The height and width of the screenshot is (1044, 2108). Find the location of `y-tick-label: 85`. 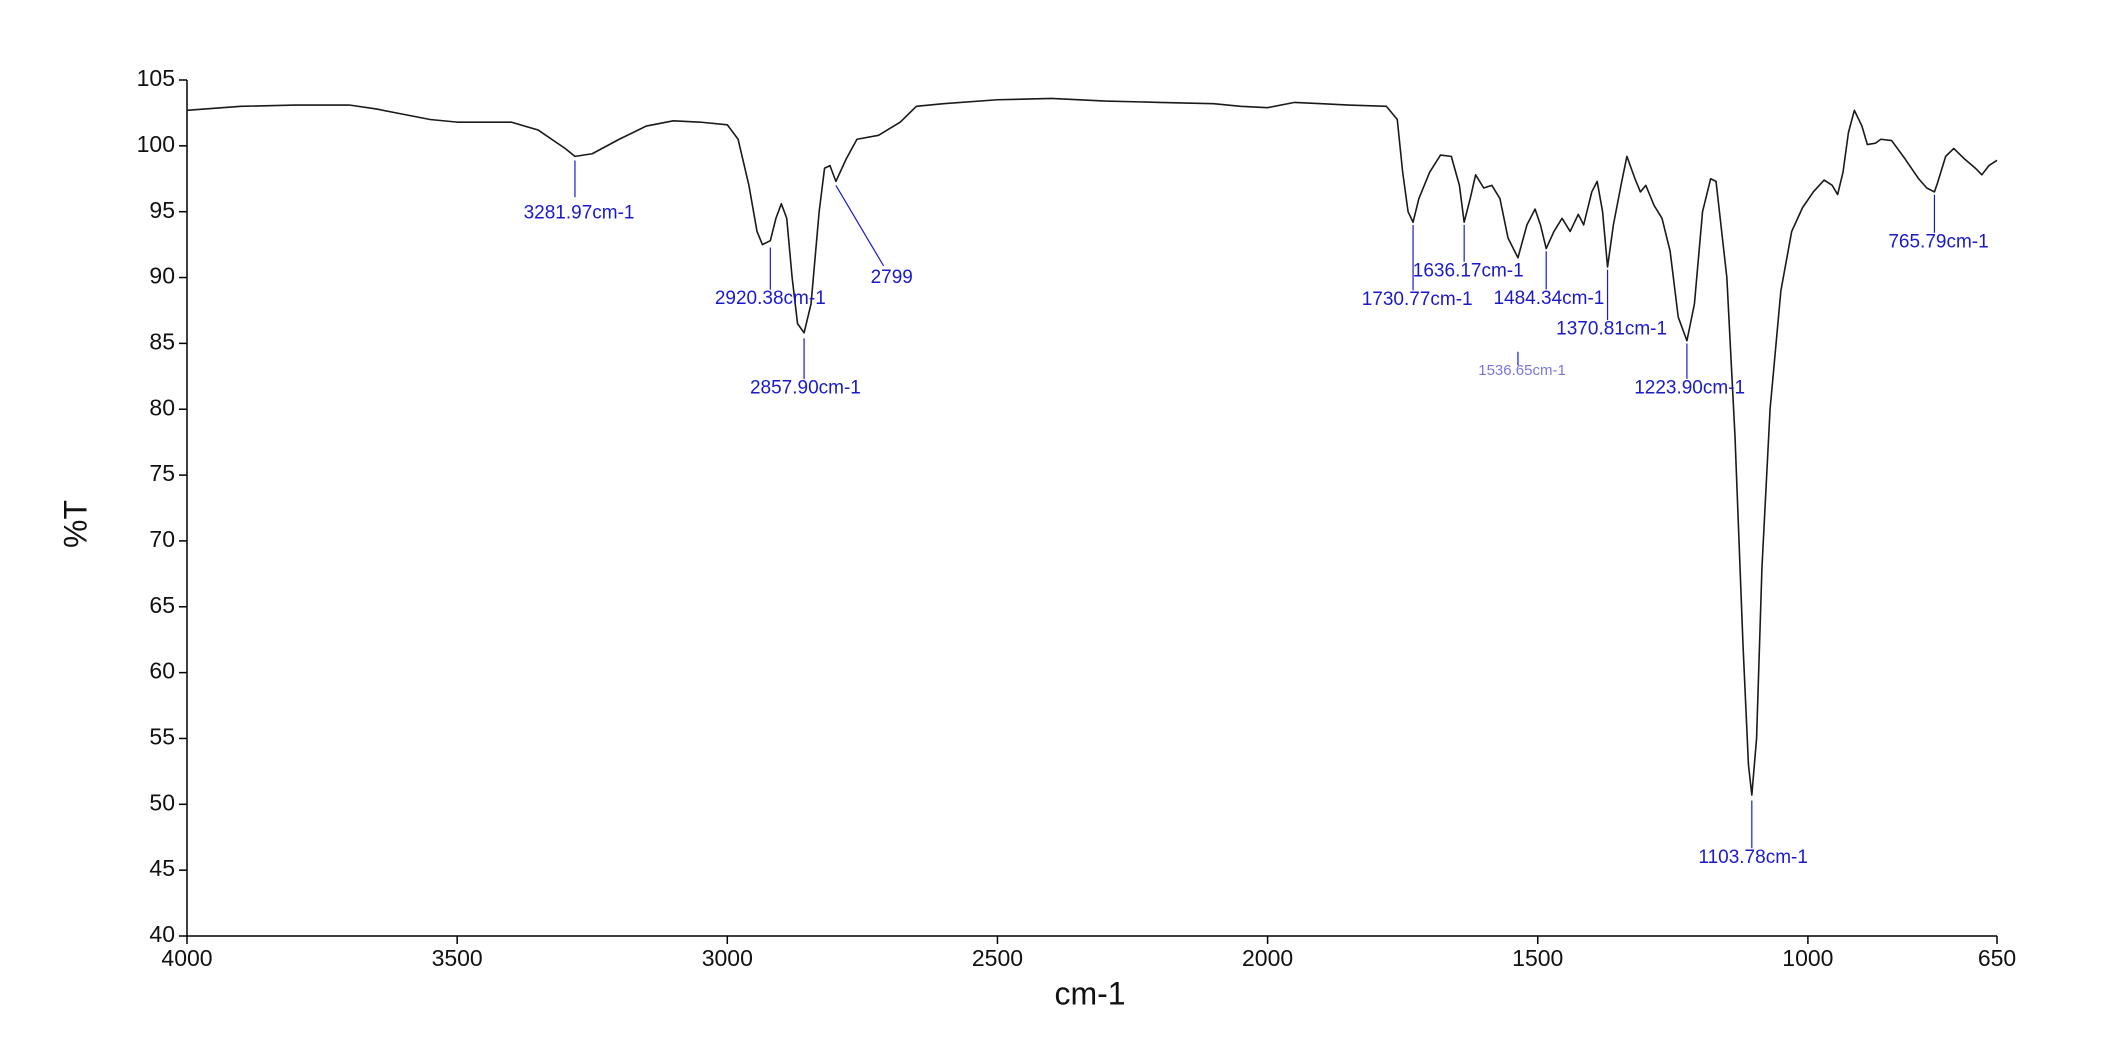

y-tick-label: 85 is located at coordinates (162, 341).